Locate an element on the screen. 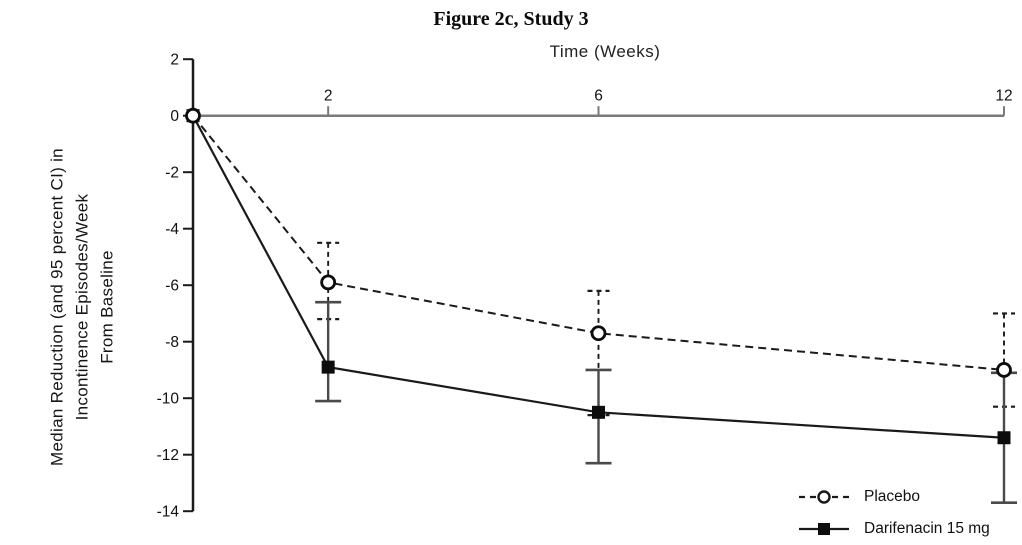  y-tick-label--12: -12 is located at coordinates (168, 455).